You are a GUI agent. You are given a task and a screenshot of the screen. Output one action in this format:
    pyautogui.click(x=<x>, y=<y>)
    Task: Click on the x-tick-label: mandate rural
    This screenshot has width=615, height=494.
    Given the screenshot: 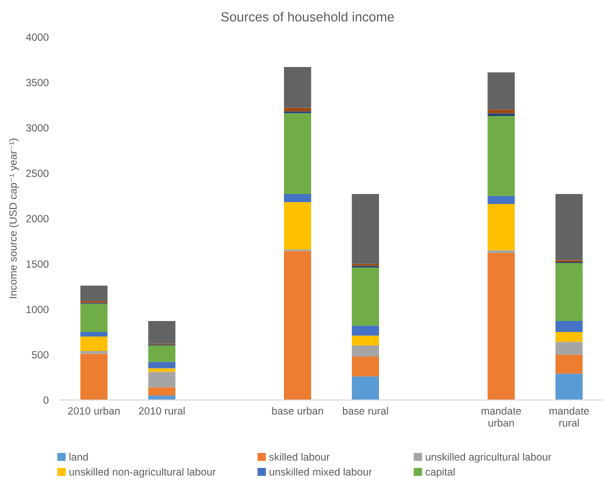 What is the action you would take?
    pyautogui.click(x=569, y=416)
    